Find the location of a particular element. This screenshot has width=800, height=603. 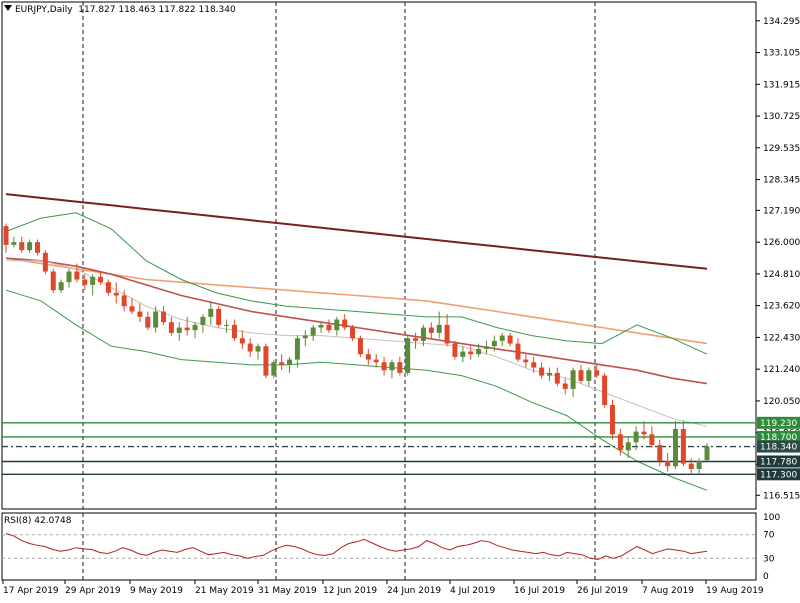

rsi-line is located at coordinates (356, 547).